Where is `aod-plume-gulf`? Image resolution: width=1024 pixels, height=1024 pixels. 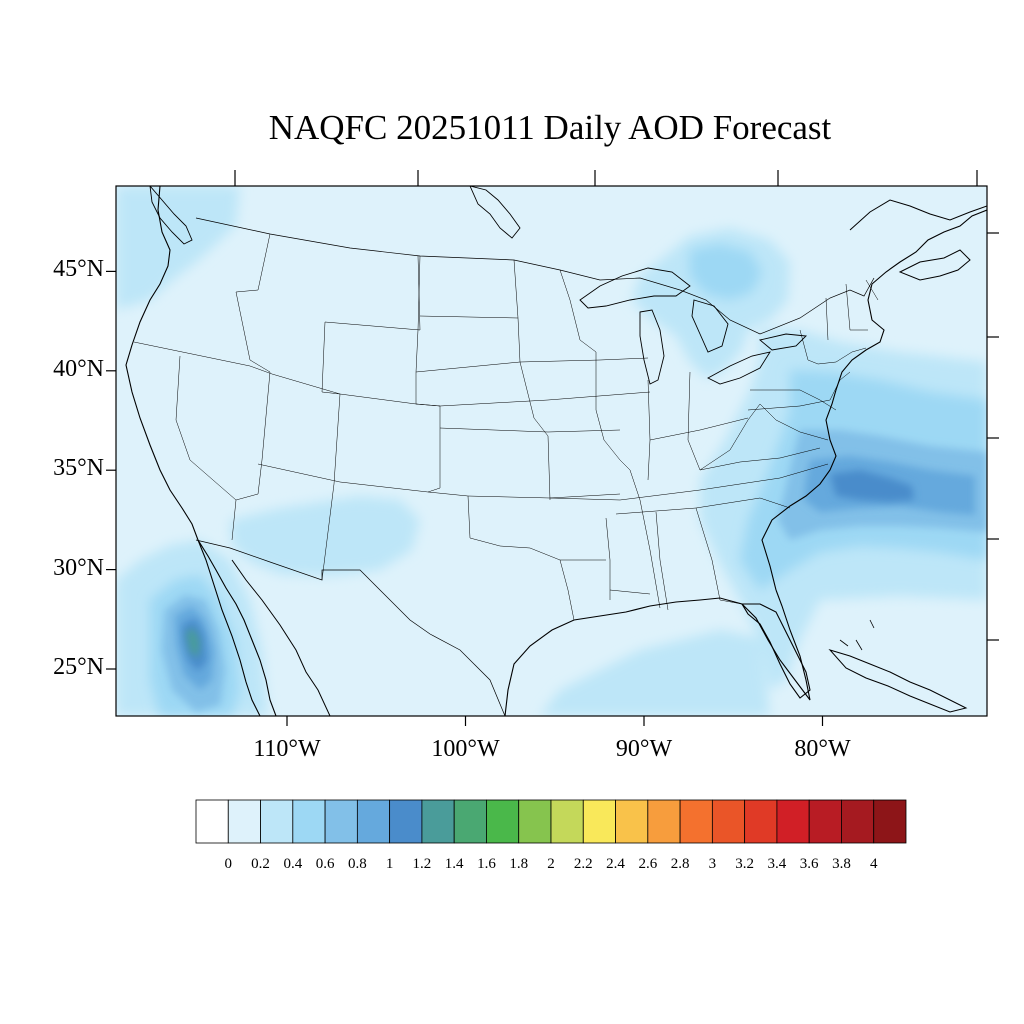 aod-plume-gulf is located at coordinates (655, 673).